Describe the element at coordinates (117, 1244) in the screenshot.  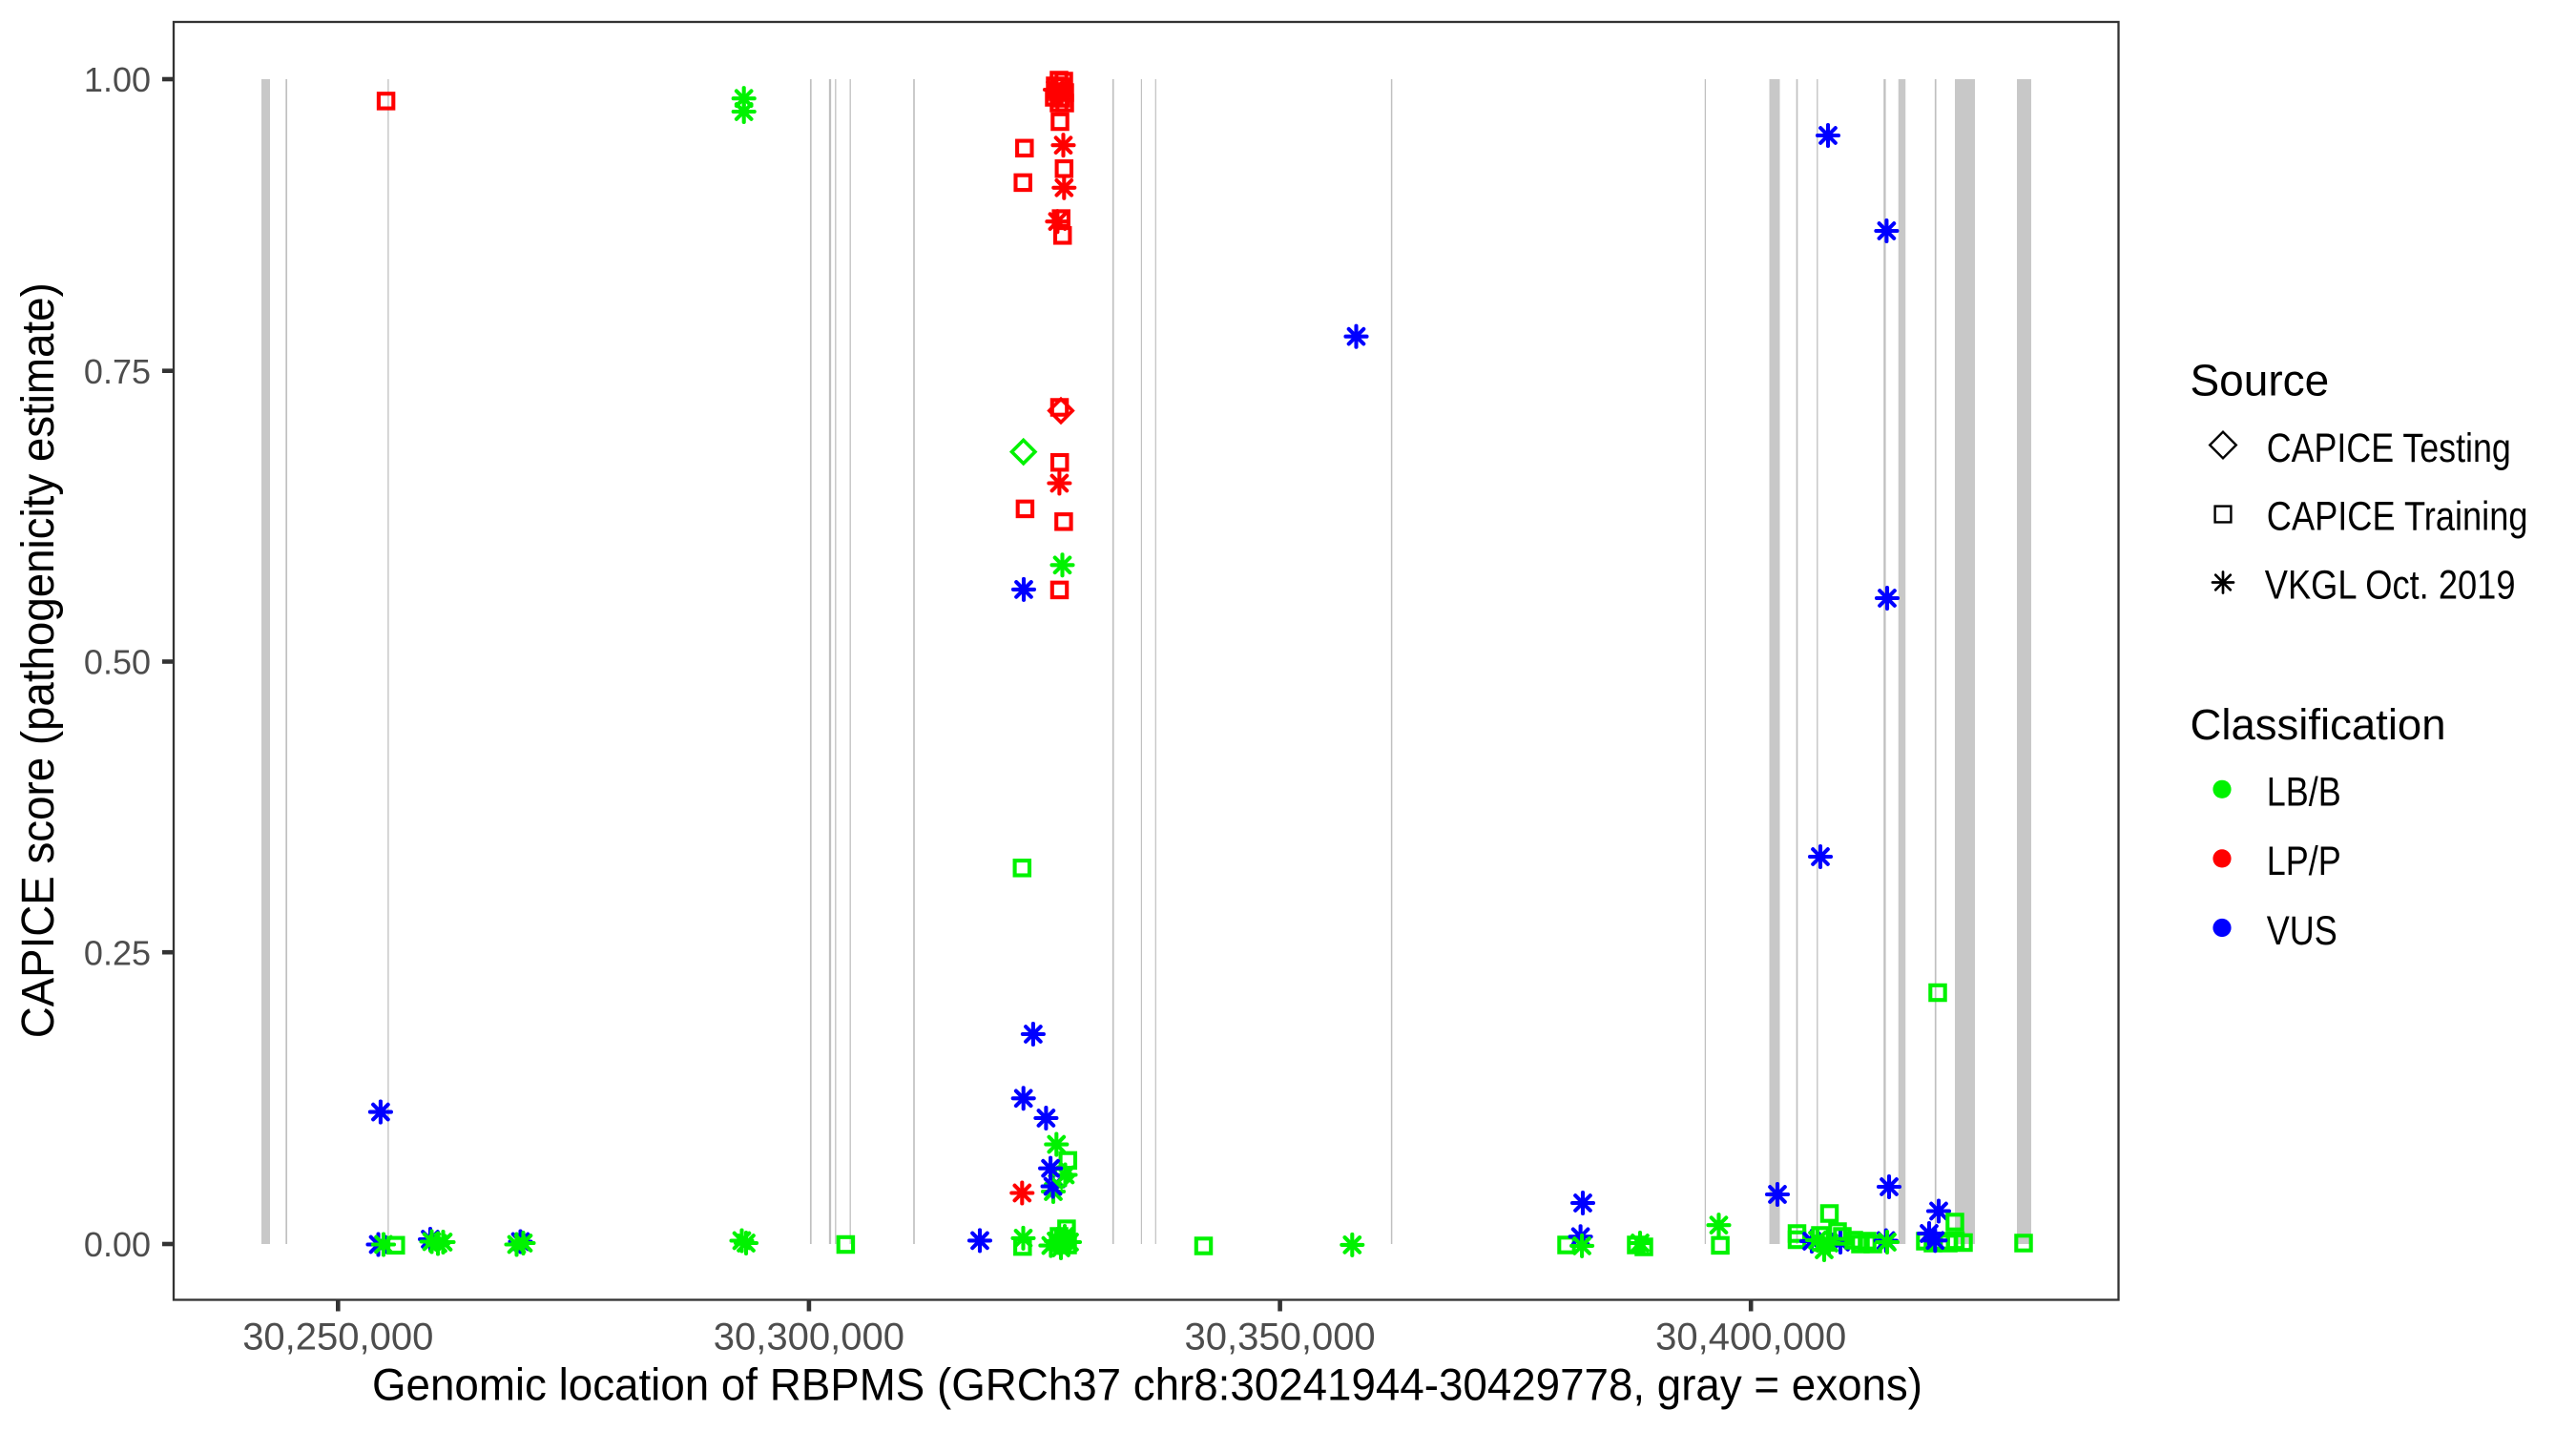
I see `svg-text: 0.00` at that location.